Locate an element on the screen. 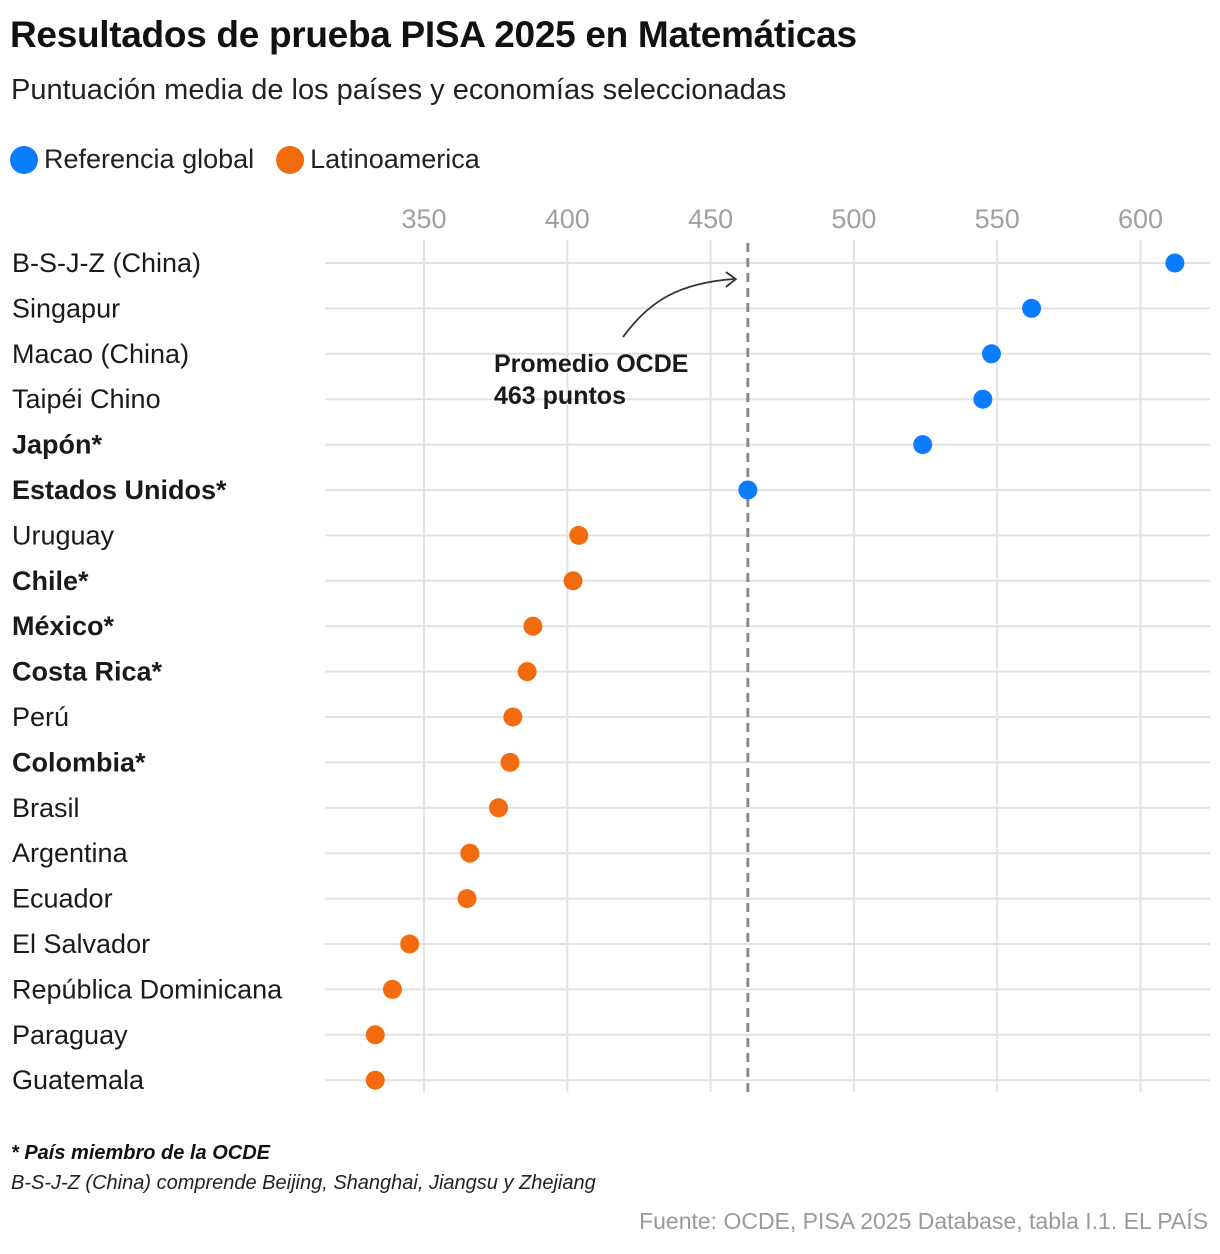  legend-label-latinoamerica: Latinoamerica is located at coordinates (395, 159).